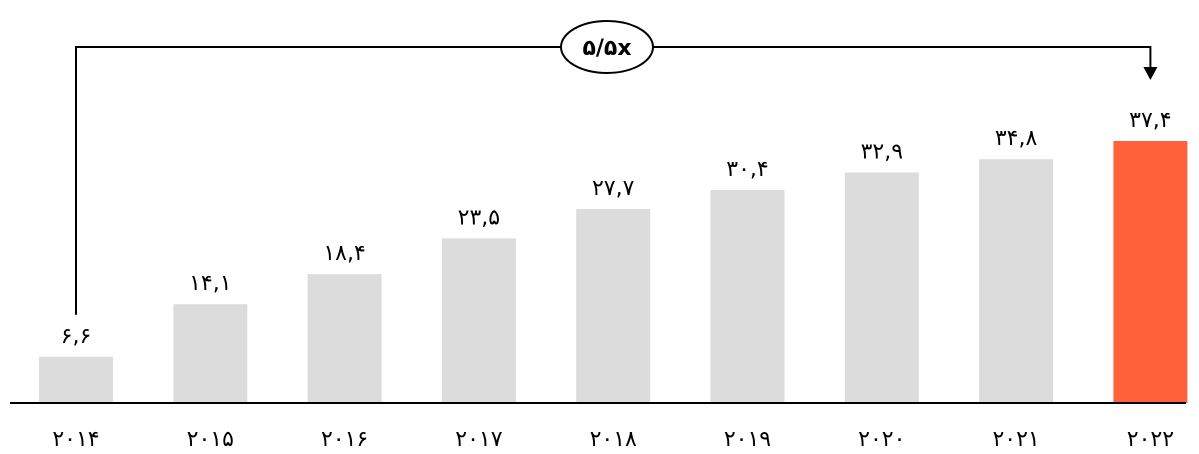  Describe the element at coordinates (1016, 138) in the screenshot. I see `value-label-7: ۳۴,۸` at that location.